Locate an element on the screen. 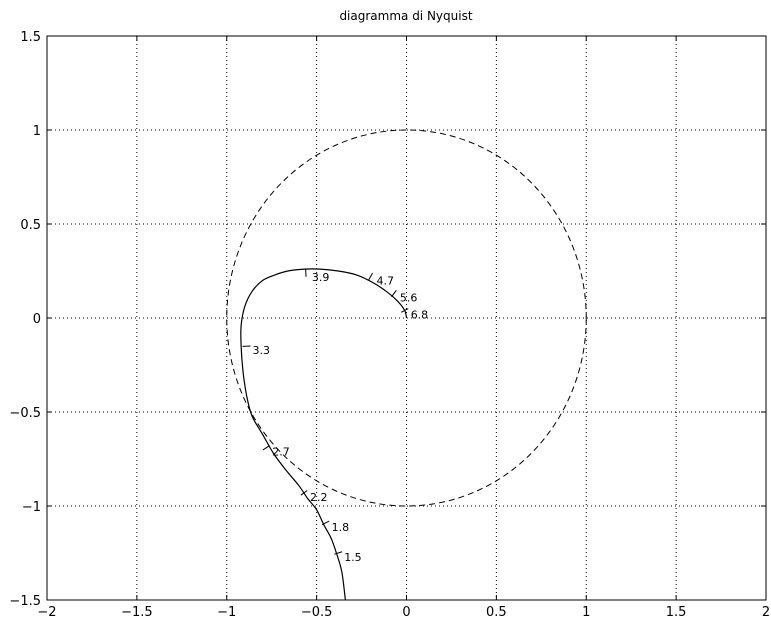  frequency-label: 3.3 is located at coordinates (262, 350).